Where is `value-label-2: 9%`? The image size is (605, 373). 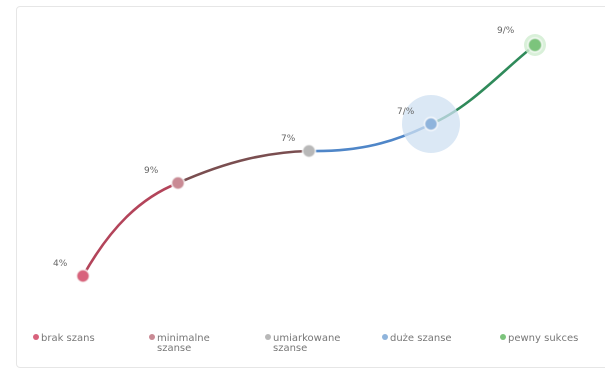
value-label-2: 9% is located at coordinates (151, 171).